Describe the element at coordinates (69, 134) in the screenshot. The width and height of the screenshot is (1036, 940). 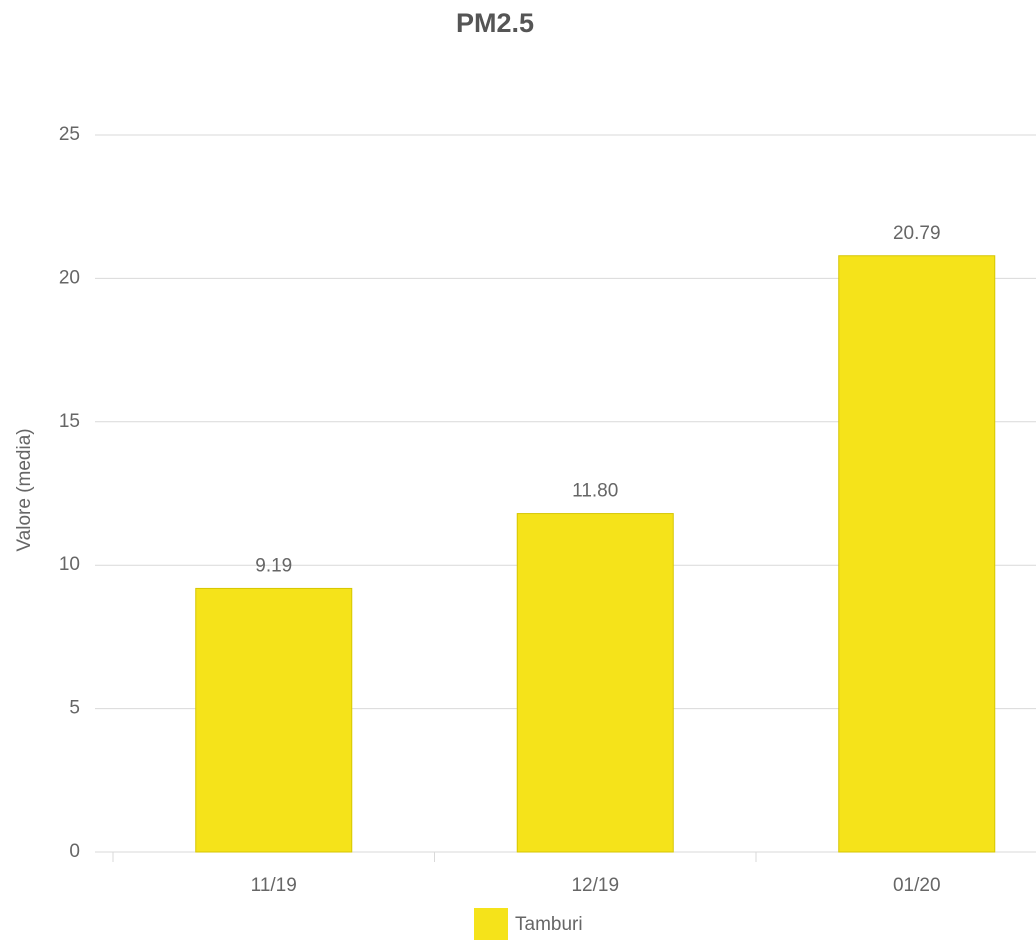
I see `y-tick-label: 25` at that location.